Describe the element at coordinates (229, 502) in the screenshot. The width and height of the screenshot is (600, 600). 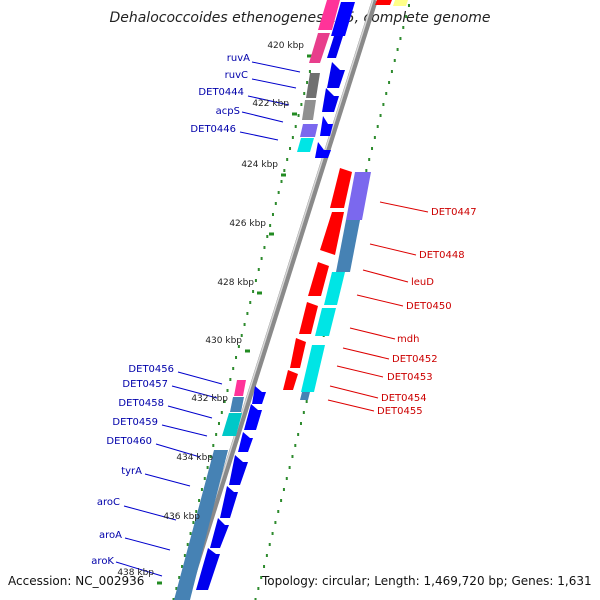
I see `gene-feature-aroC` at that location.